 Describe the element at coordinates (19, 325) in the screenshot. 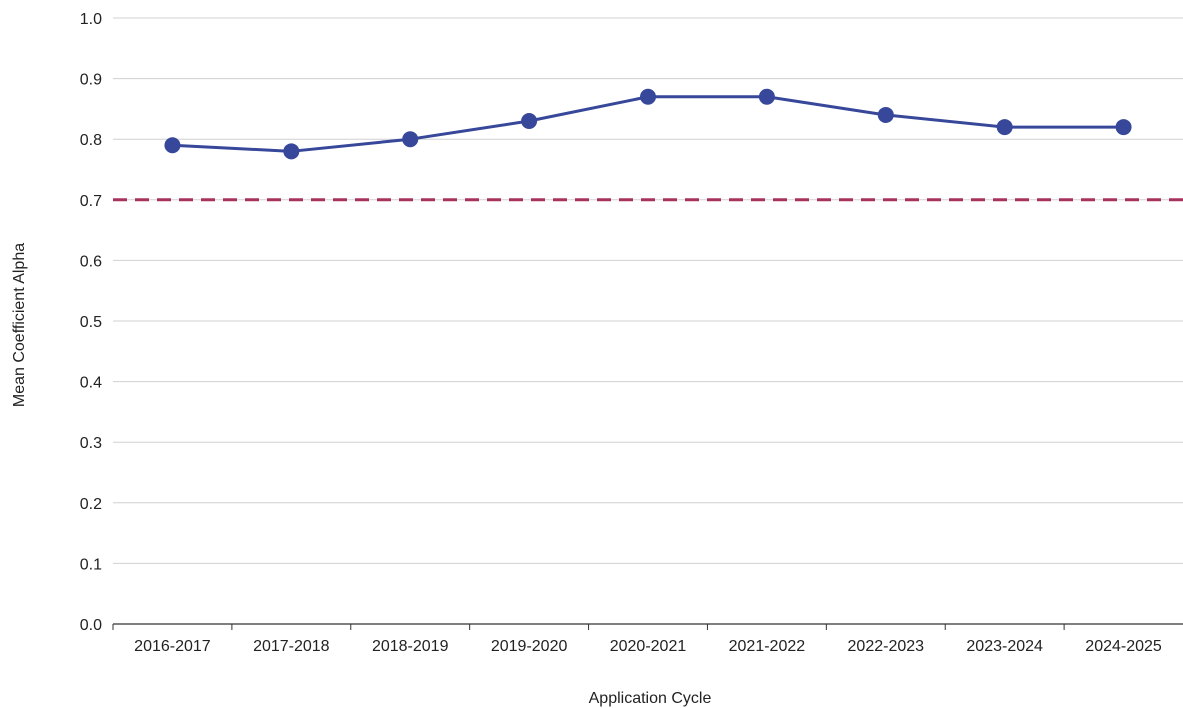

I see `y-axis-title: Mean Coefficient Alpha` at that location.